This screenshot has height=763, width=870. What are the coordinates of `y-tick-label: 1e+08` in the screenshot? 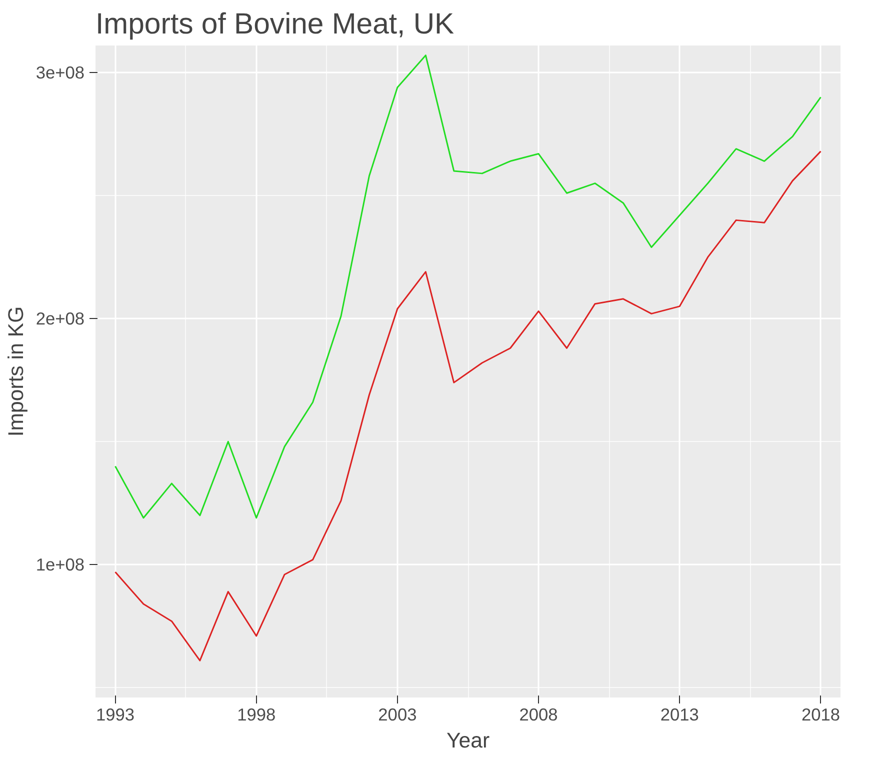 It's located at (60, 564).